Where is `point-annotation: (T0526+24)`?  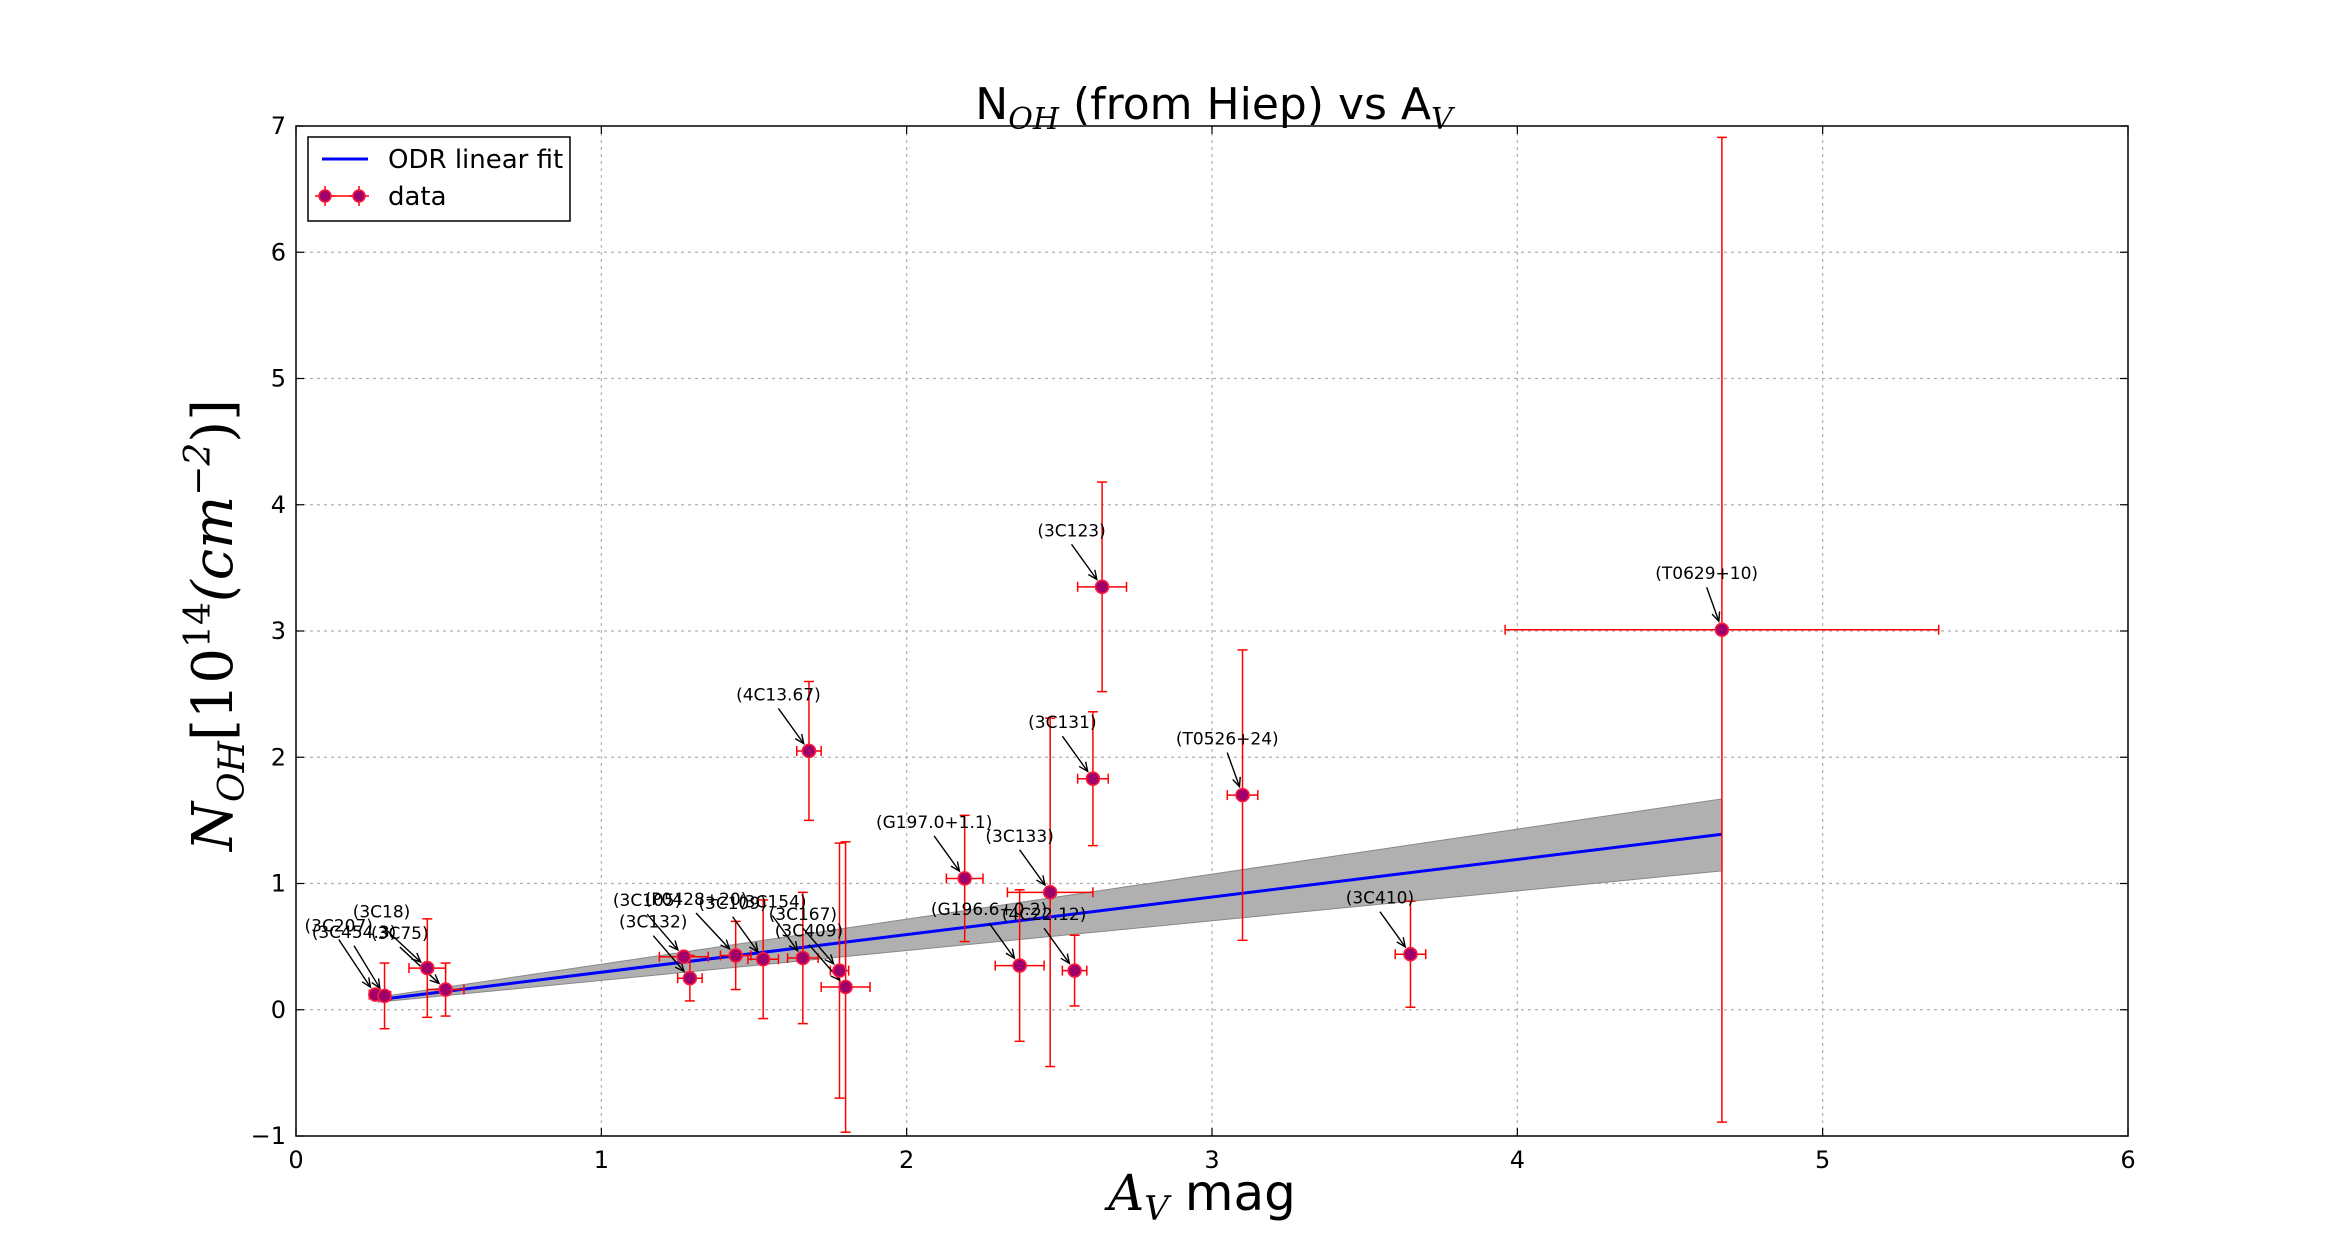 point-annotation: (T0526+24) is located at coordinates (1227, 759).